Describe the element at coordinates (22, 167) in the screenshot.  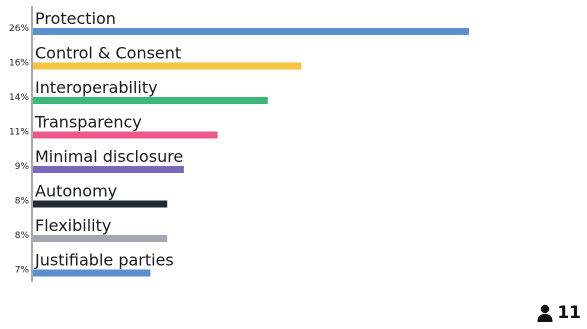
I see `value-label: 9%` at that location.